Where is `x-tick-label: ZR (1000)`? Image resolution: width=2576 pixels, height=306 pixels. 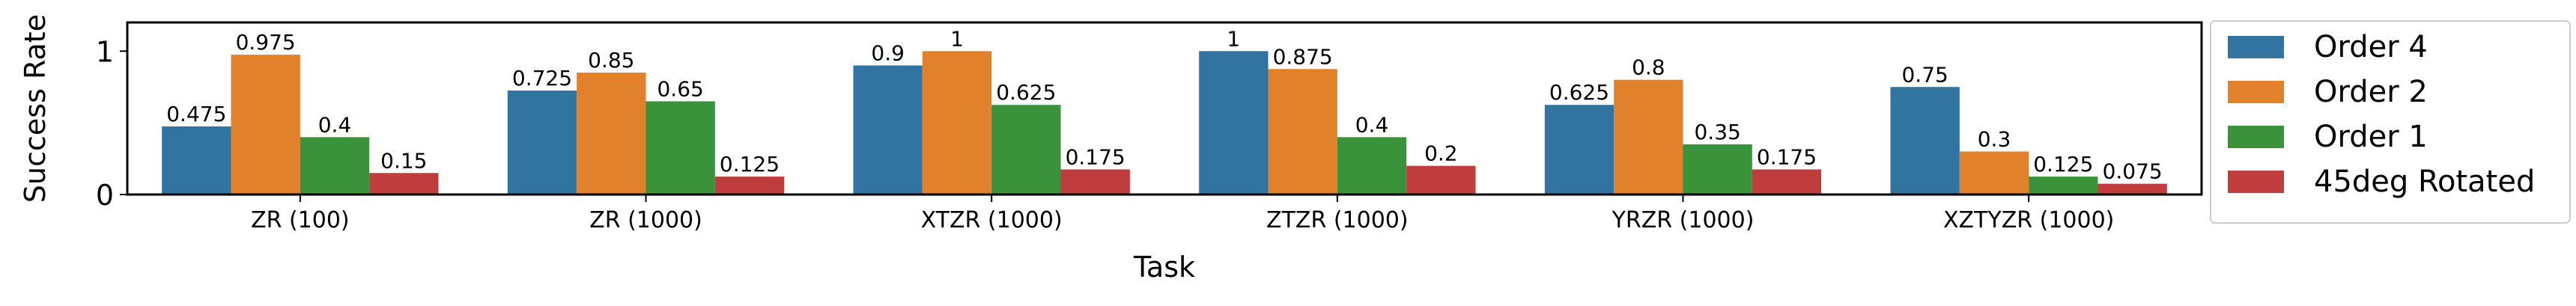
x-tick-label: ZR (1000) is located at coordinates (645, 220).